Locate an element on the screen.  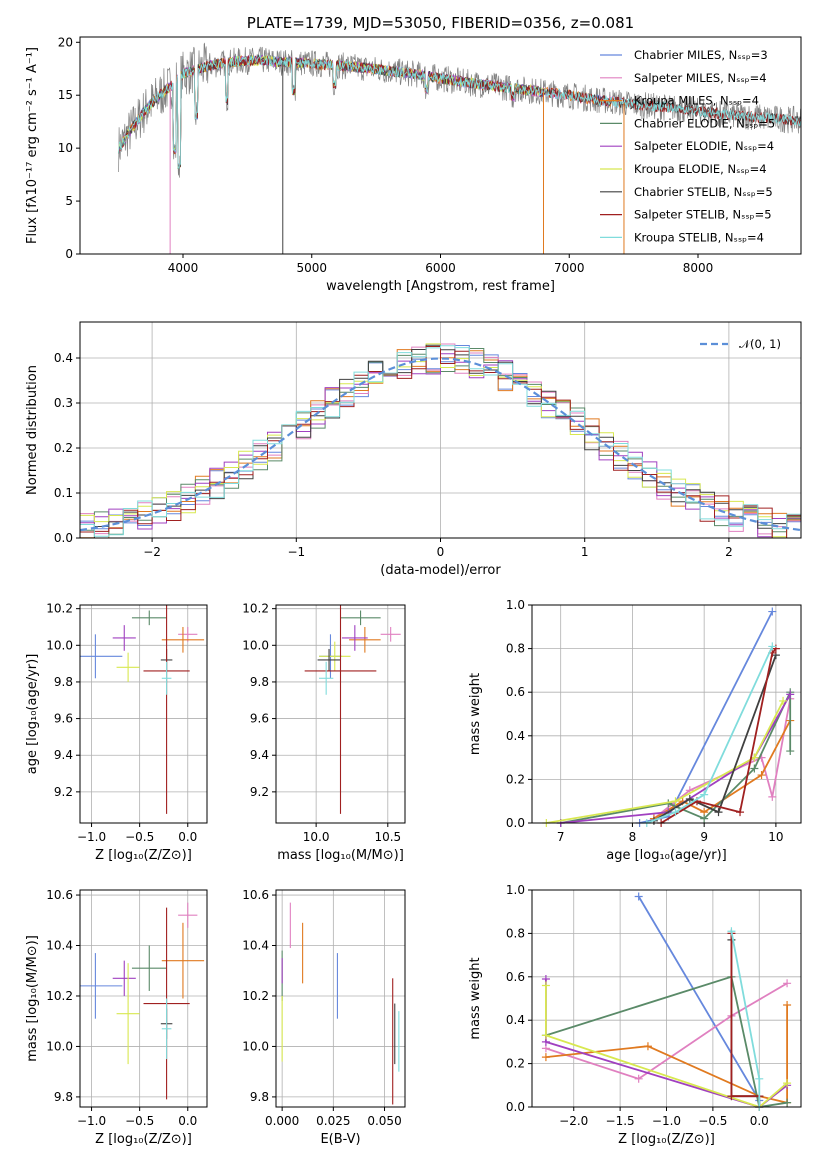
tick-label-y: 0.1 is located at coordinates (63, 493).